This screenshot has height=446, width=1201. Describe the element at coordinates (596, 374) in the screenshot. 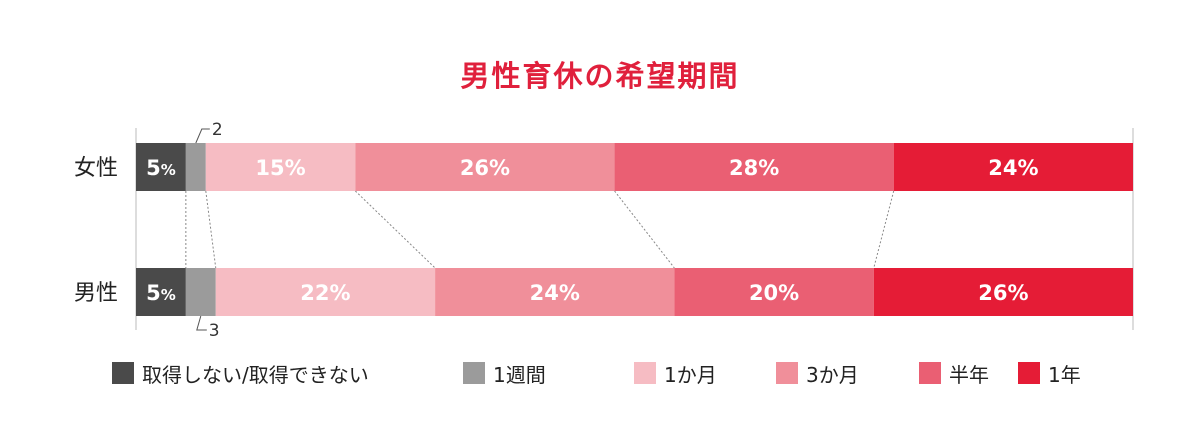

I see `legend: 取得しない/取得できない 1週間 1か月 3か月 半年 1年` at that location.